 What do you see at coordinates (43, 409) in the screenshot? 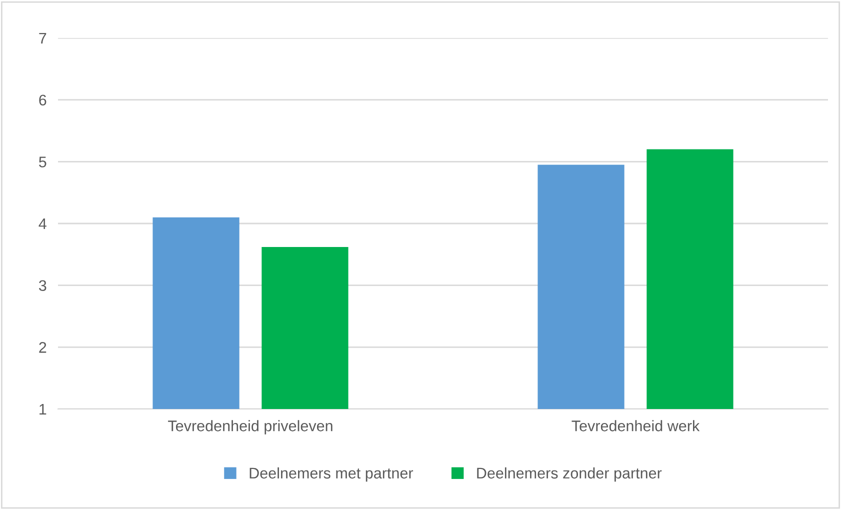
I see `y-tick-label: 1` at bounding box center [43, 409].